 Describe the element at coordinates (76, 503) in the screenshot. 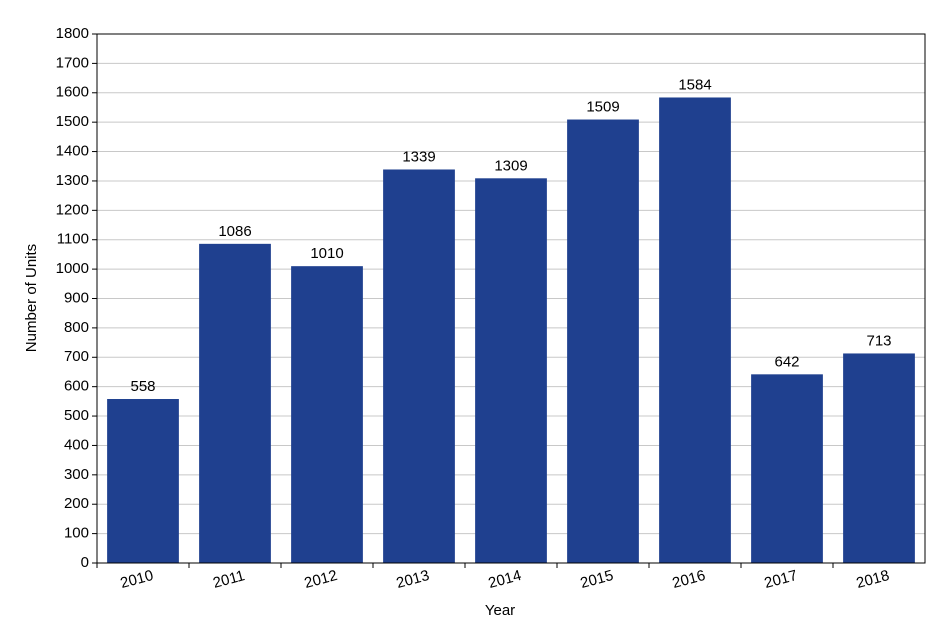

I see `y-tick-label: 200` at that location.